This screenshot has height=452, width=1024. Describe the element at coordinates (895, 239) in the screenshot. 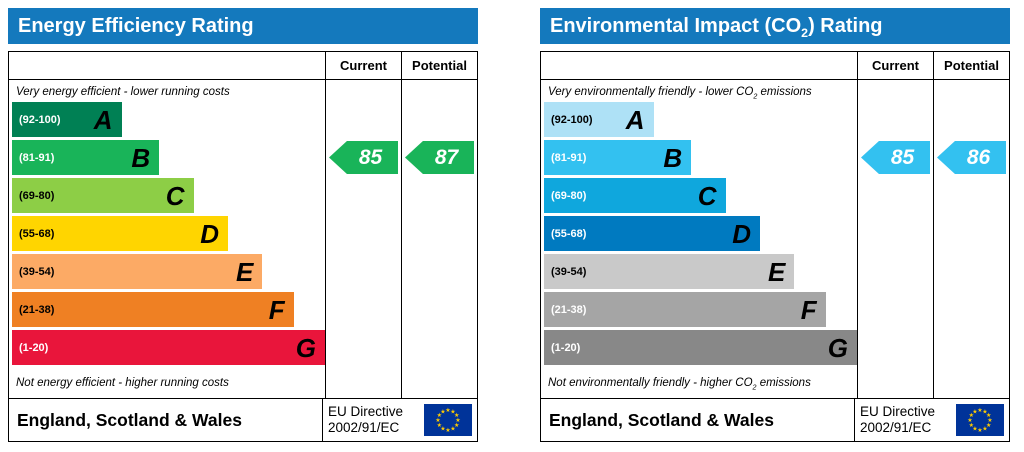

I see `current-column: 85` at that location.